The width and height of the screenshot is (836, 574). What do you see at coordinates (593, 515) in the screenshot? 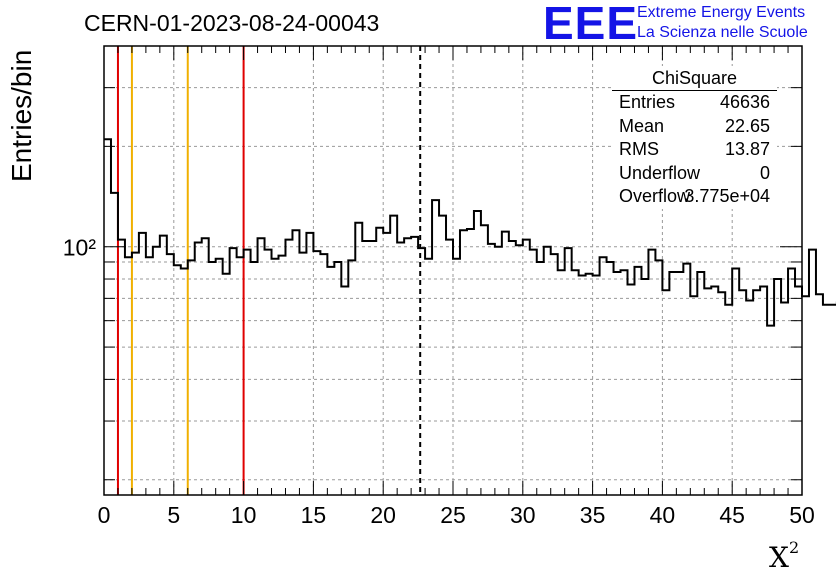
I see `x-tick-label: 35` at bounding box center [593, 515].